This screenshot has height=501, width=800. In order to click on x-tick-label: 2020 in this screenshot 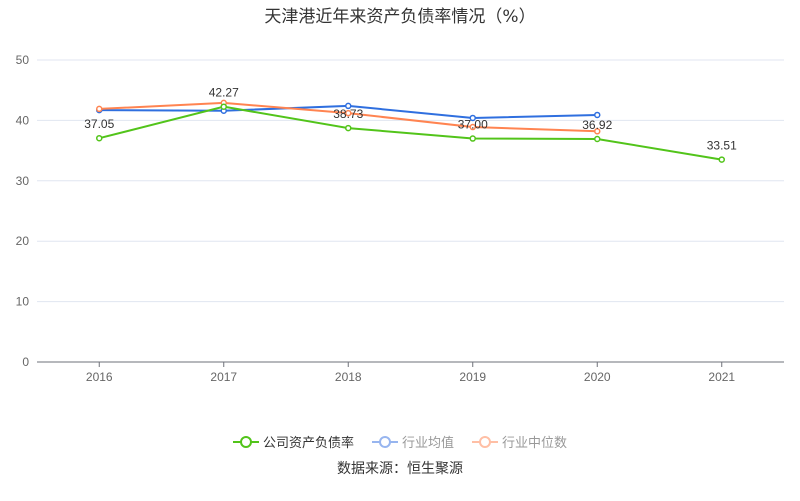, I will do `click(597, 377)`.